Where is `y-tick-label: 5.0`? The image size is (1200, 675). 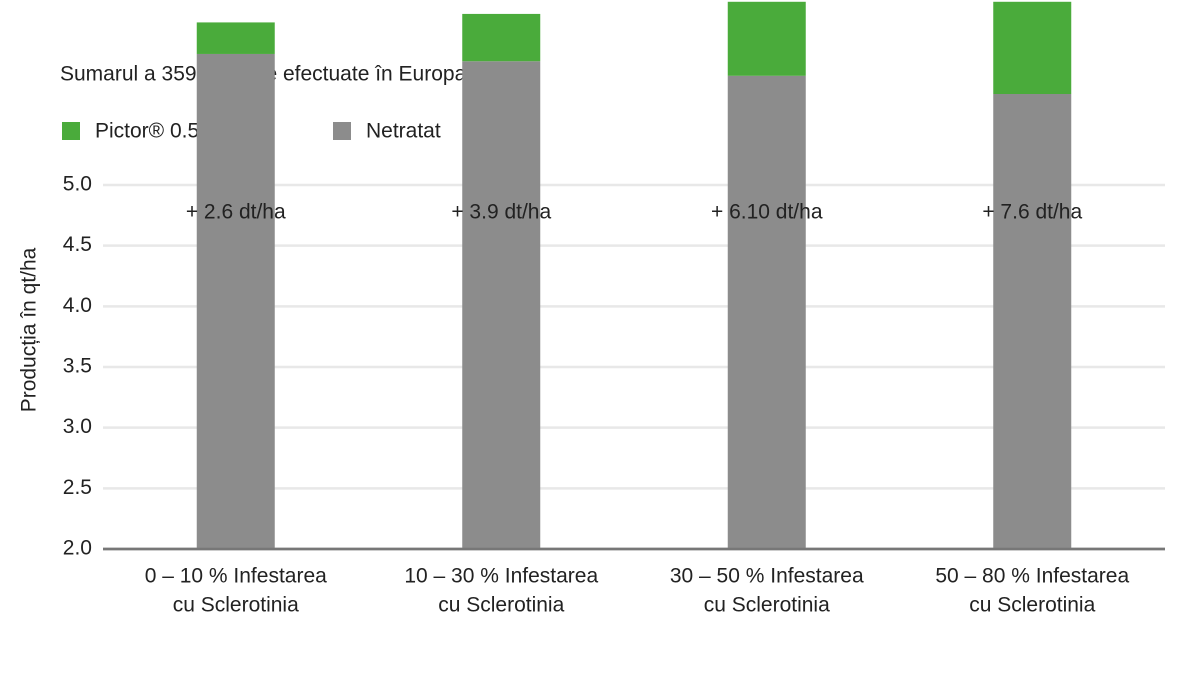 y-tick-label: 5.0 is located at coordinates (77, 184).